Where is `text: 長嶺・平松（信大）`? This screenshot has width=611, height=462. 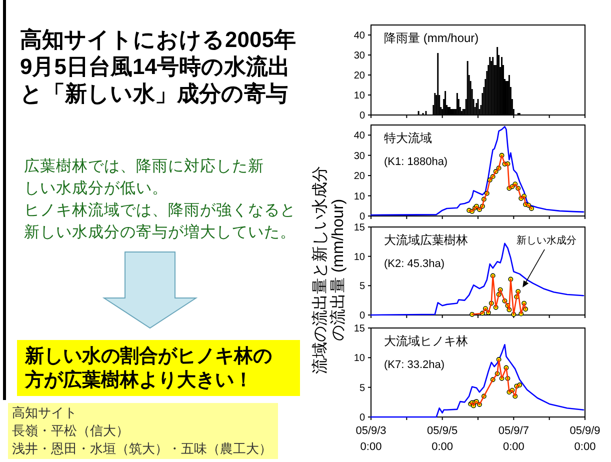 text: 長嶺・平松（信大） is located at coordinates (71, 431).